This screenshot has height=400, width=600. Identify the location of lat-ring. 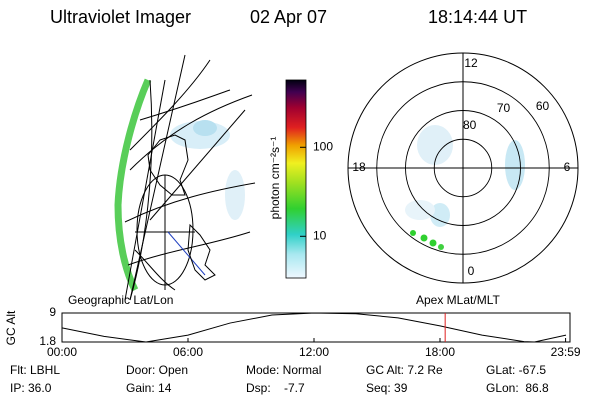
(463, 168).